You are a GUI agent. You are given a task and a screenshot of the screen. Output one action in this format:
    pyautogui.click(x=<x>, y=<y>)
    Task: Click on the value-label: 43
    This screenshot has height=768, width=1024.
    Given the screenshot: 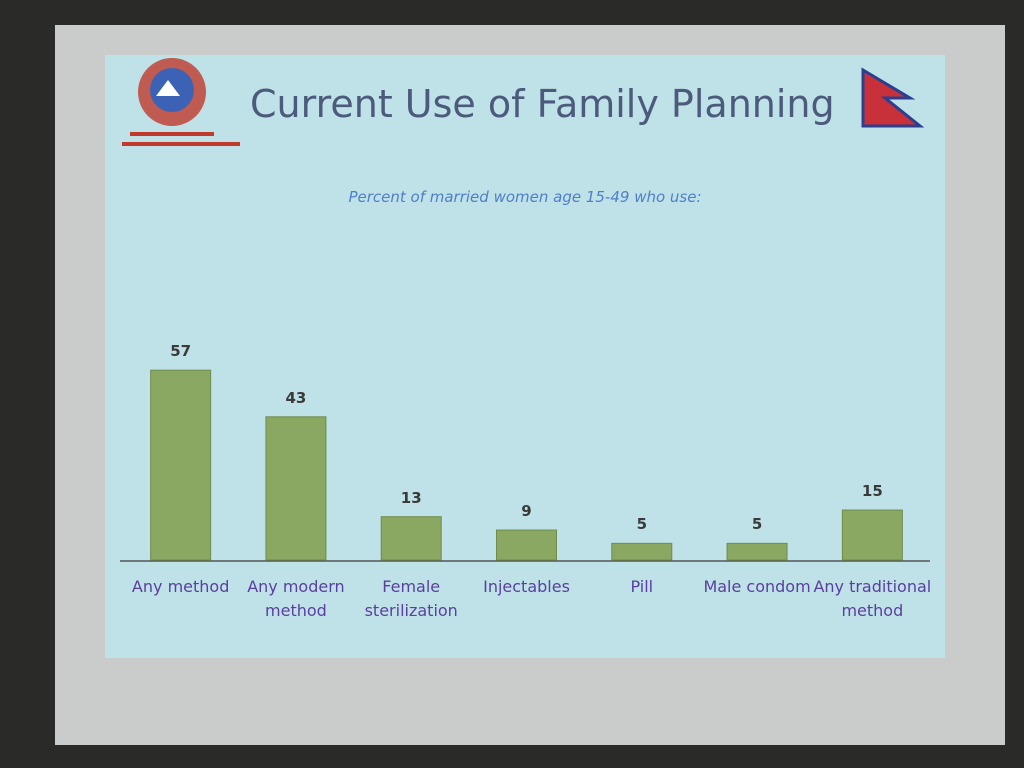 What is the action you would take?
    pyautogui.click(x=296, y=397)
    